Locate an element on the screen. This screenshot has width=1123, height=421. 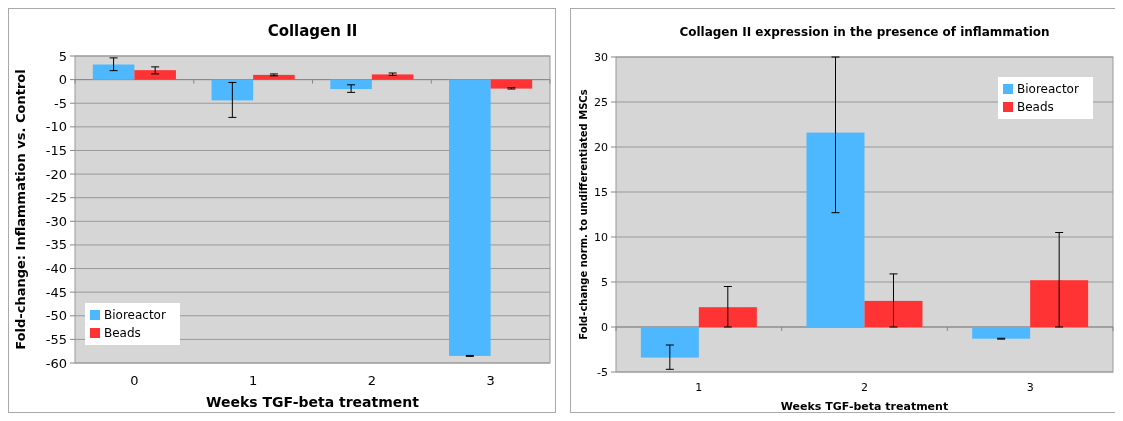
chart-title: Collagen II is located at coordinates (312, 31).